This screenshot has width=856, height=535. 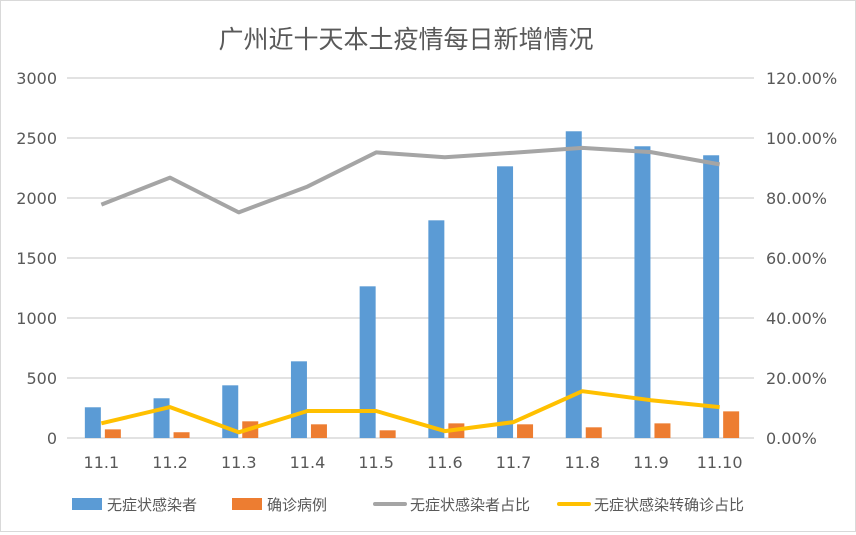 What do you see at coordinates (36, 318) in the screenshot?
I see `y-left-tick-label: 1000` at bounding box center [36, 318].